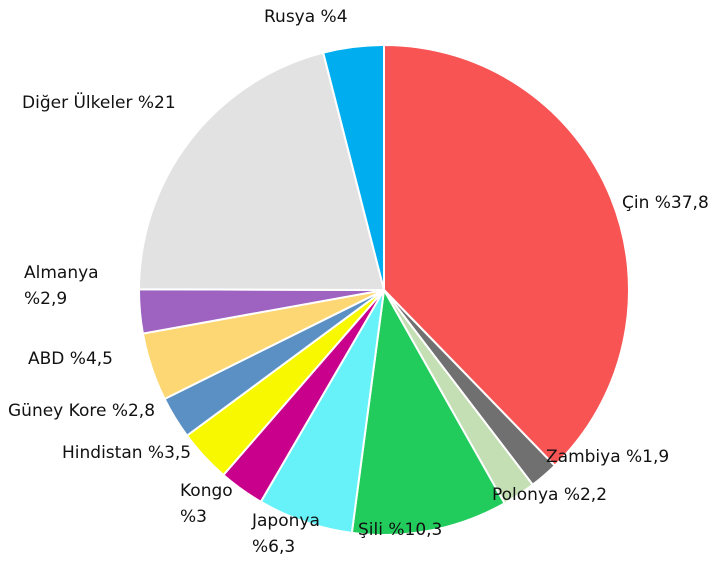 The height and width of the screenshot is (563, 720). Describe the element at coordinates (607, 457) in the screenshot. I see `slice-label: Zambiya %1,9` at that location.